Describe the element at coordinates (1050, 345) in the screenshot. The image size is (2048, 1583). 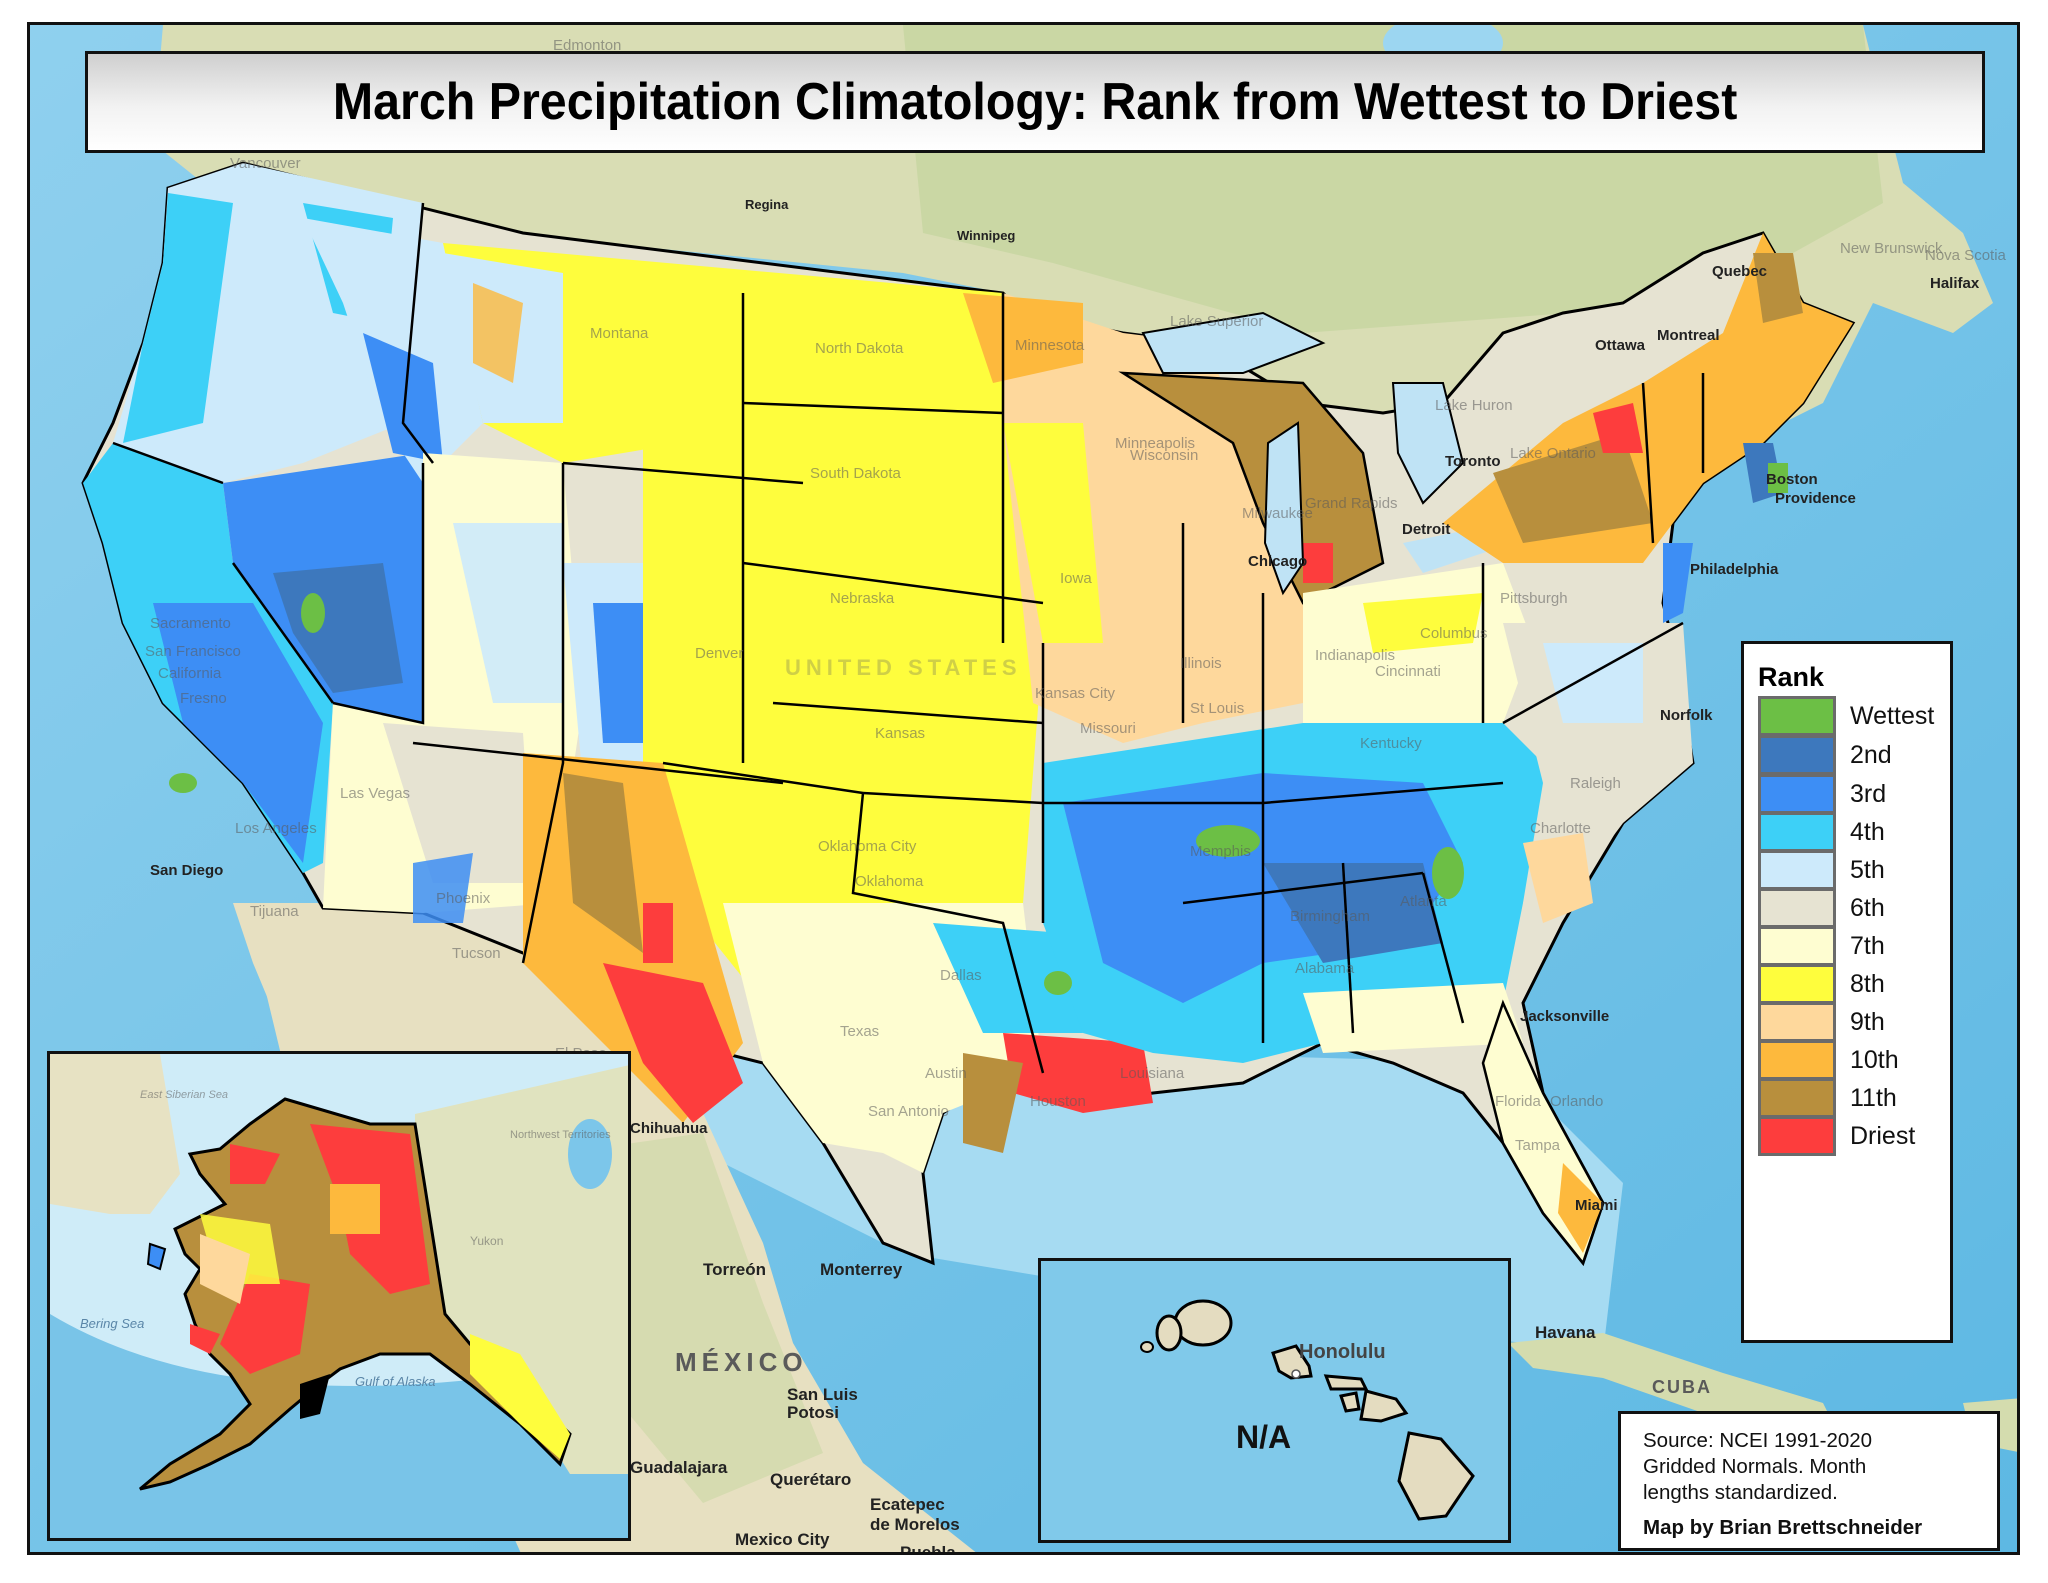
I see `state-label-minnesota: Minnesota` at that location.